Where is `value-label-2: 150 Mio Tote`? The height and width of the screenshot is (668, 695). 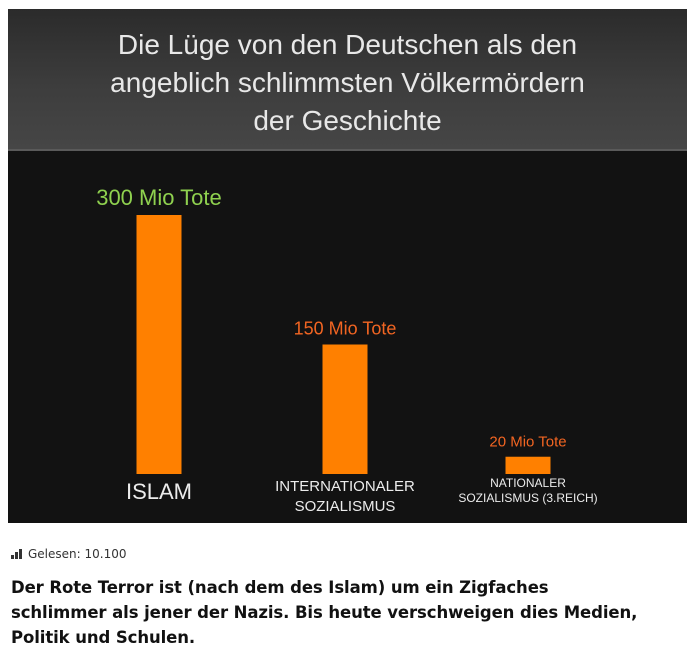
value-label-2: 150 Mio Tote is located at coordinates (345, 329).